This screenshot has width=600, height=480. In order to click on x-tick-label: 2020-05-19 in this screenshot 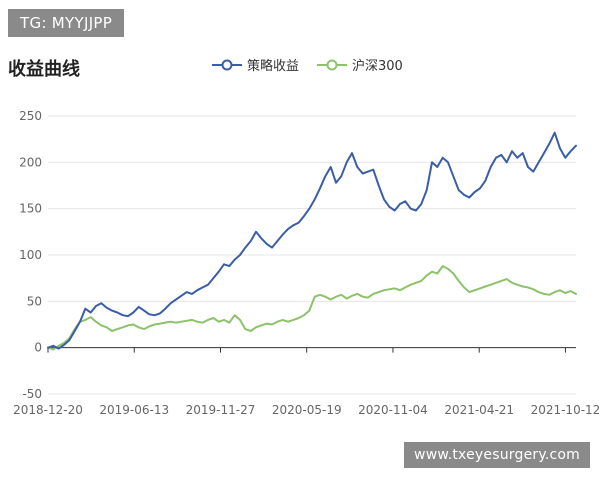, I will do `click(307, 410)`.